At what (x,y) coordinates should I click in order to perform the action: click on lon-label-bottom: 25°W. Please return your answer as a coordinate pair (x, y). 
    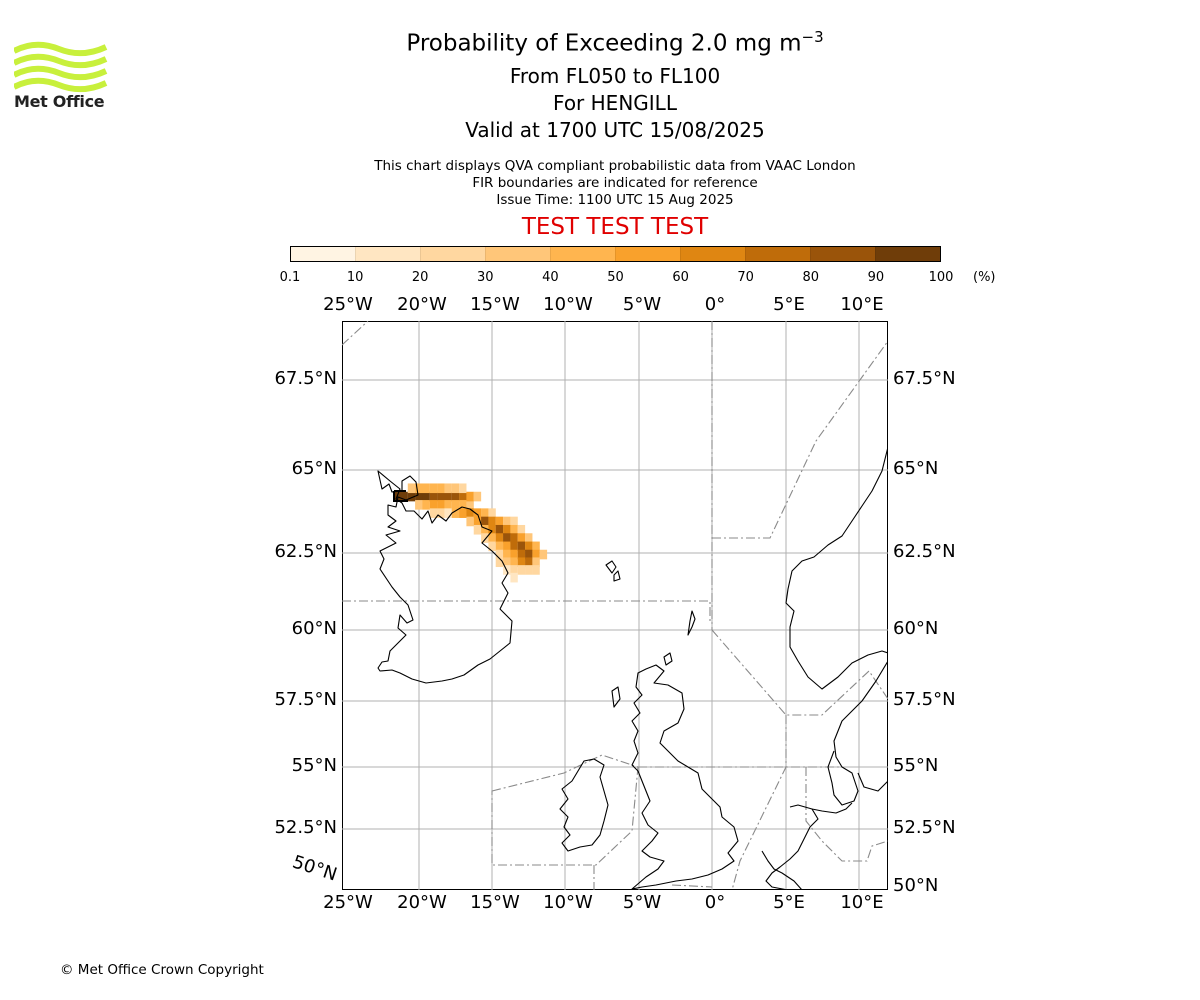
    Looking at the image, I should click on (348, 902).